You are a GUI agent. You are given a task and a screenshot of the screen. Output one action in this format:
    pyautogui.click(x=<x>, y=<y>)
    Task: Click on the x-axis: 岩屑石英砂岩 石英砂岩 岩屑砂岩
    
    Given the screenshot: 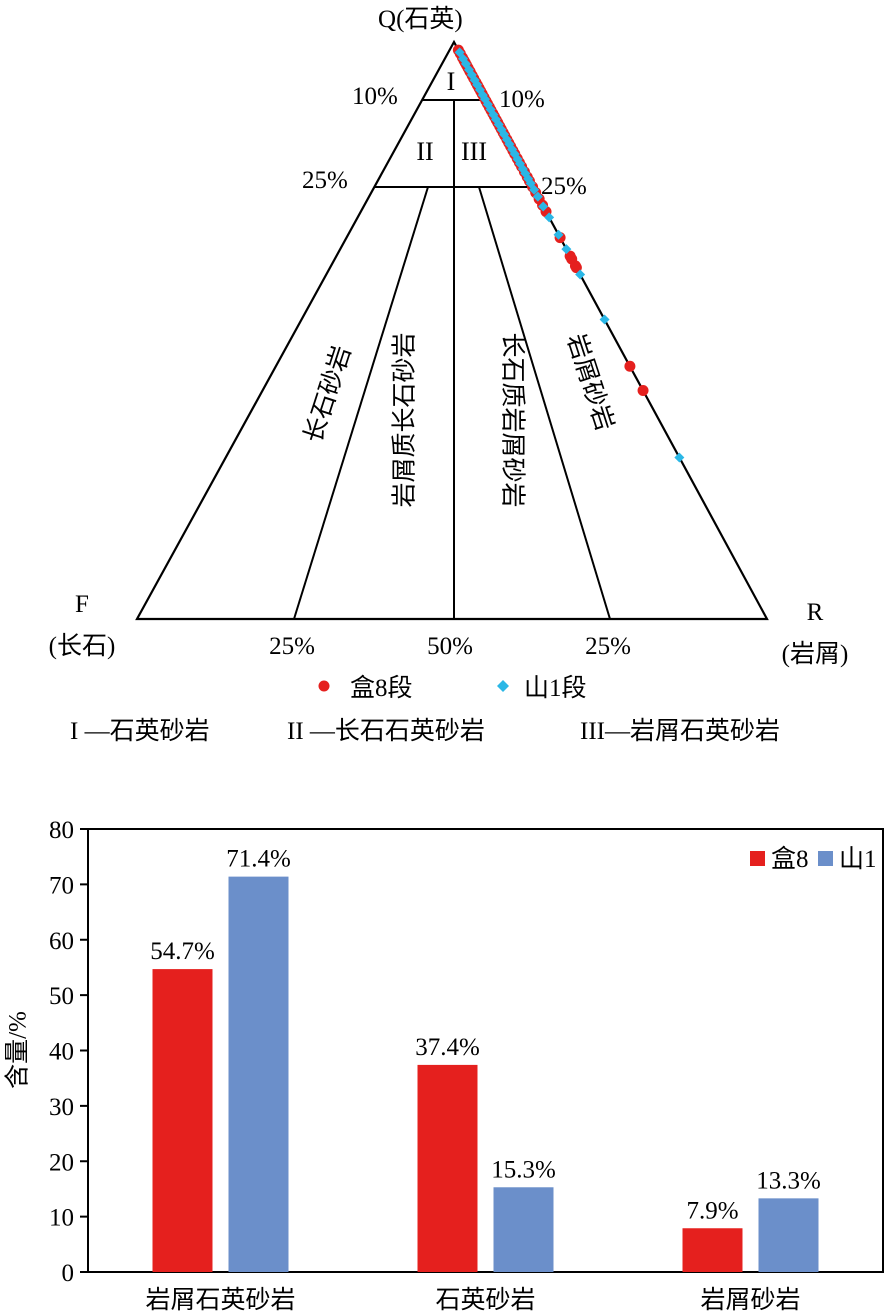 What is the action you would take?
    pyautogui.click(x=472, y=1300)
    